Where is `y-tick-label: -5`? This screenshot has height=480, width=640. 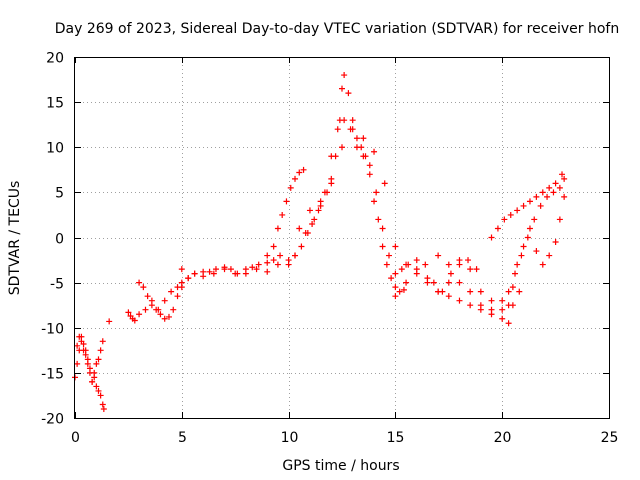 y-tick-label: -5 is located at coordinates (57, 285).